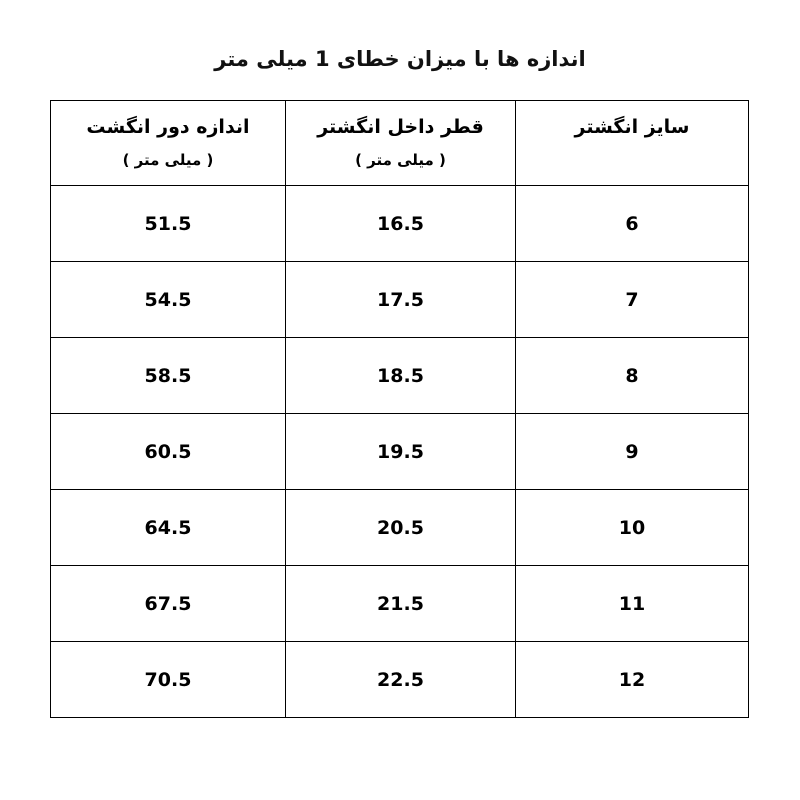 This screenshot has height=800, width=800. I want to click on header-circumference-label: اندازه دور انگشت, so click(168, 127).